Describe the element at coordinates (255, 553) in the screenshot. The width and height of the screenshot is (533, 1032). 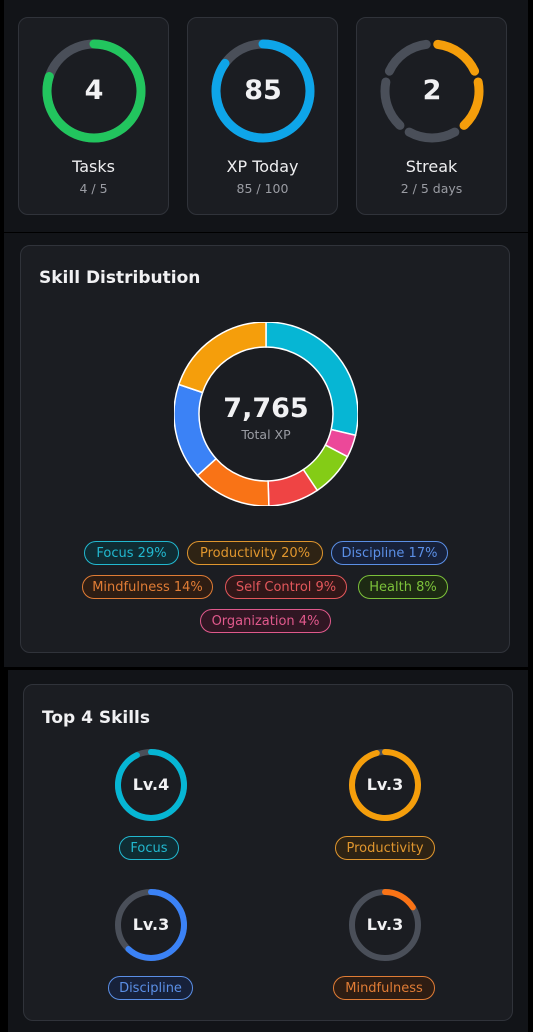
I see `legend-pill: Productivity 20%` at that location.